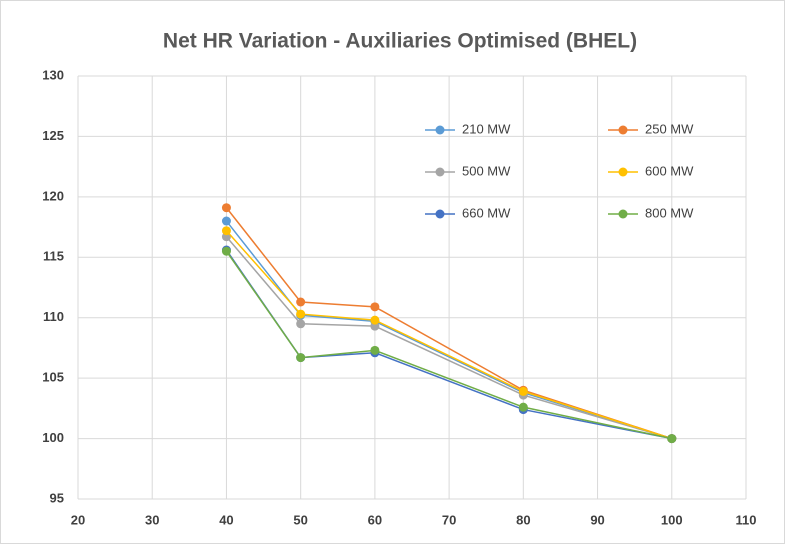 The image size is (785, 549). What do you see at coordinates (53, 74) in the screenshot?
I see `y-tick-label: 130` at bounding box center [53, 74].